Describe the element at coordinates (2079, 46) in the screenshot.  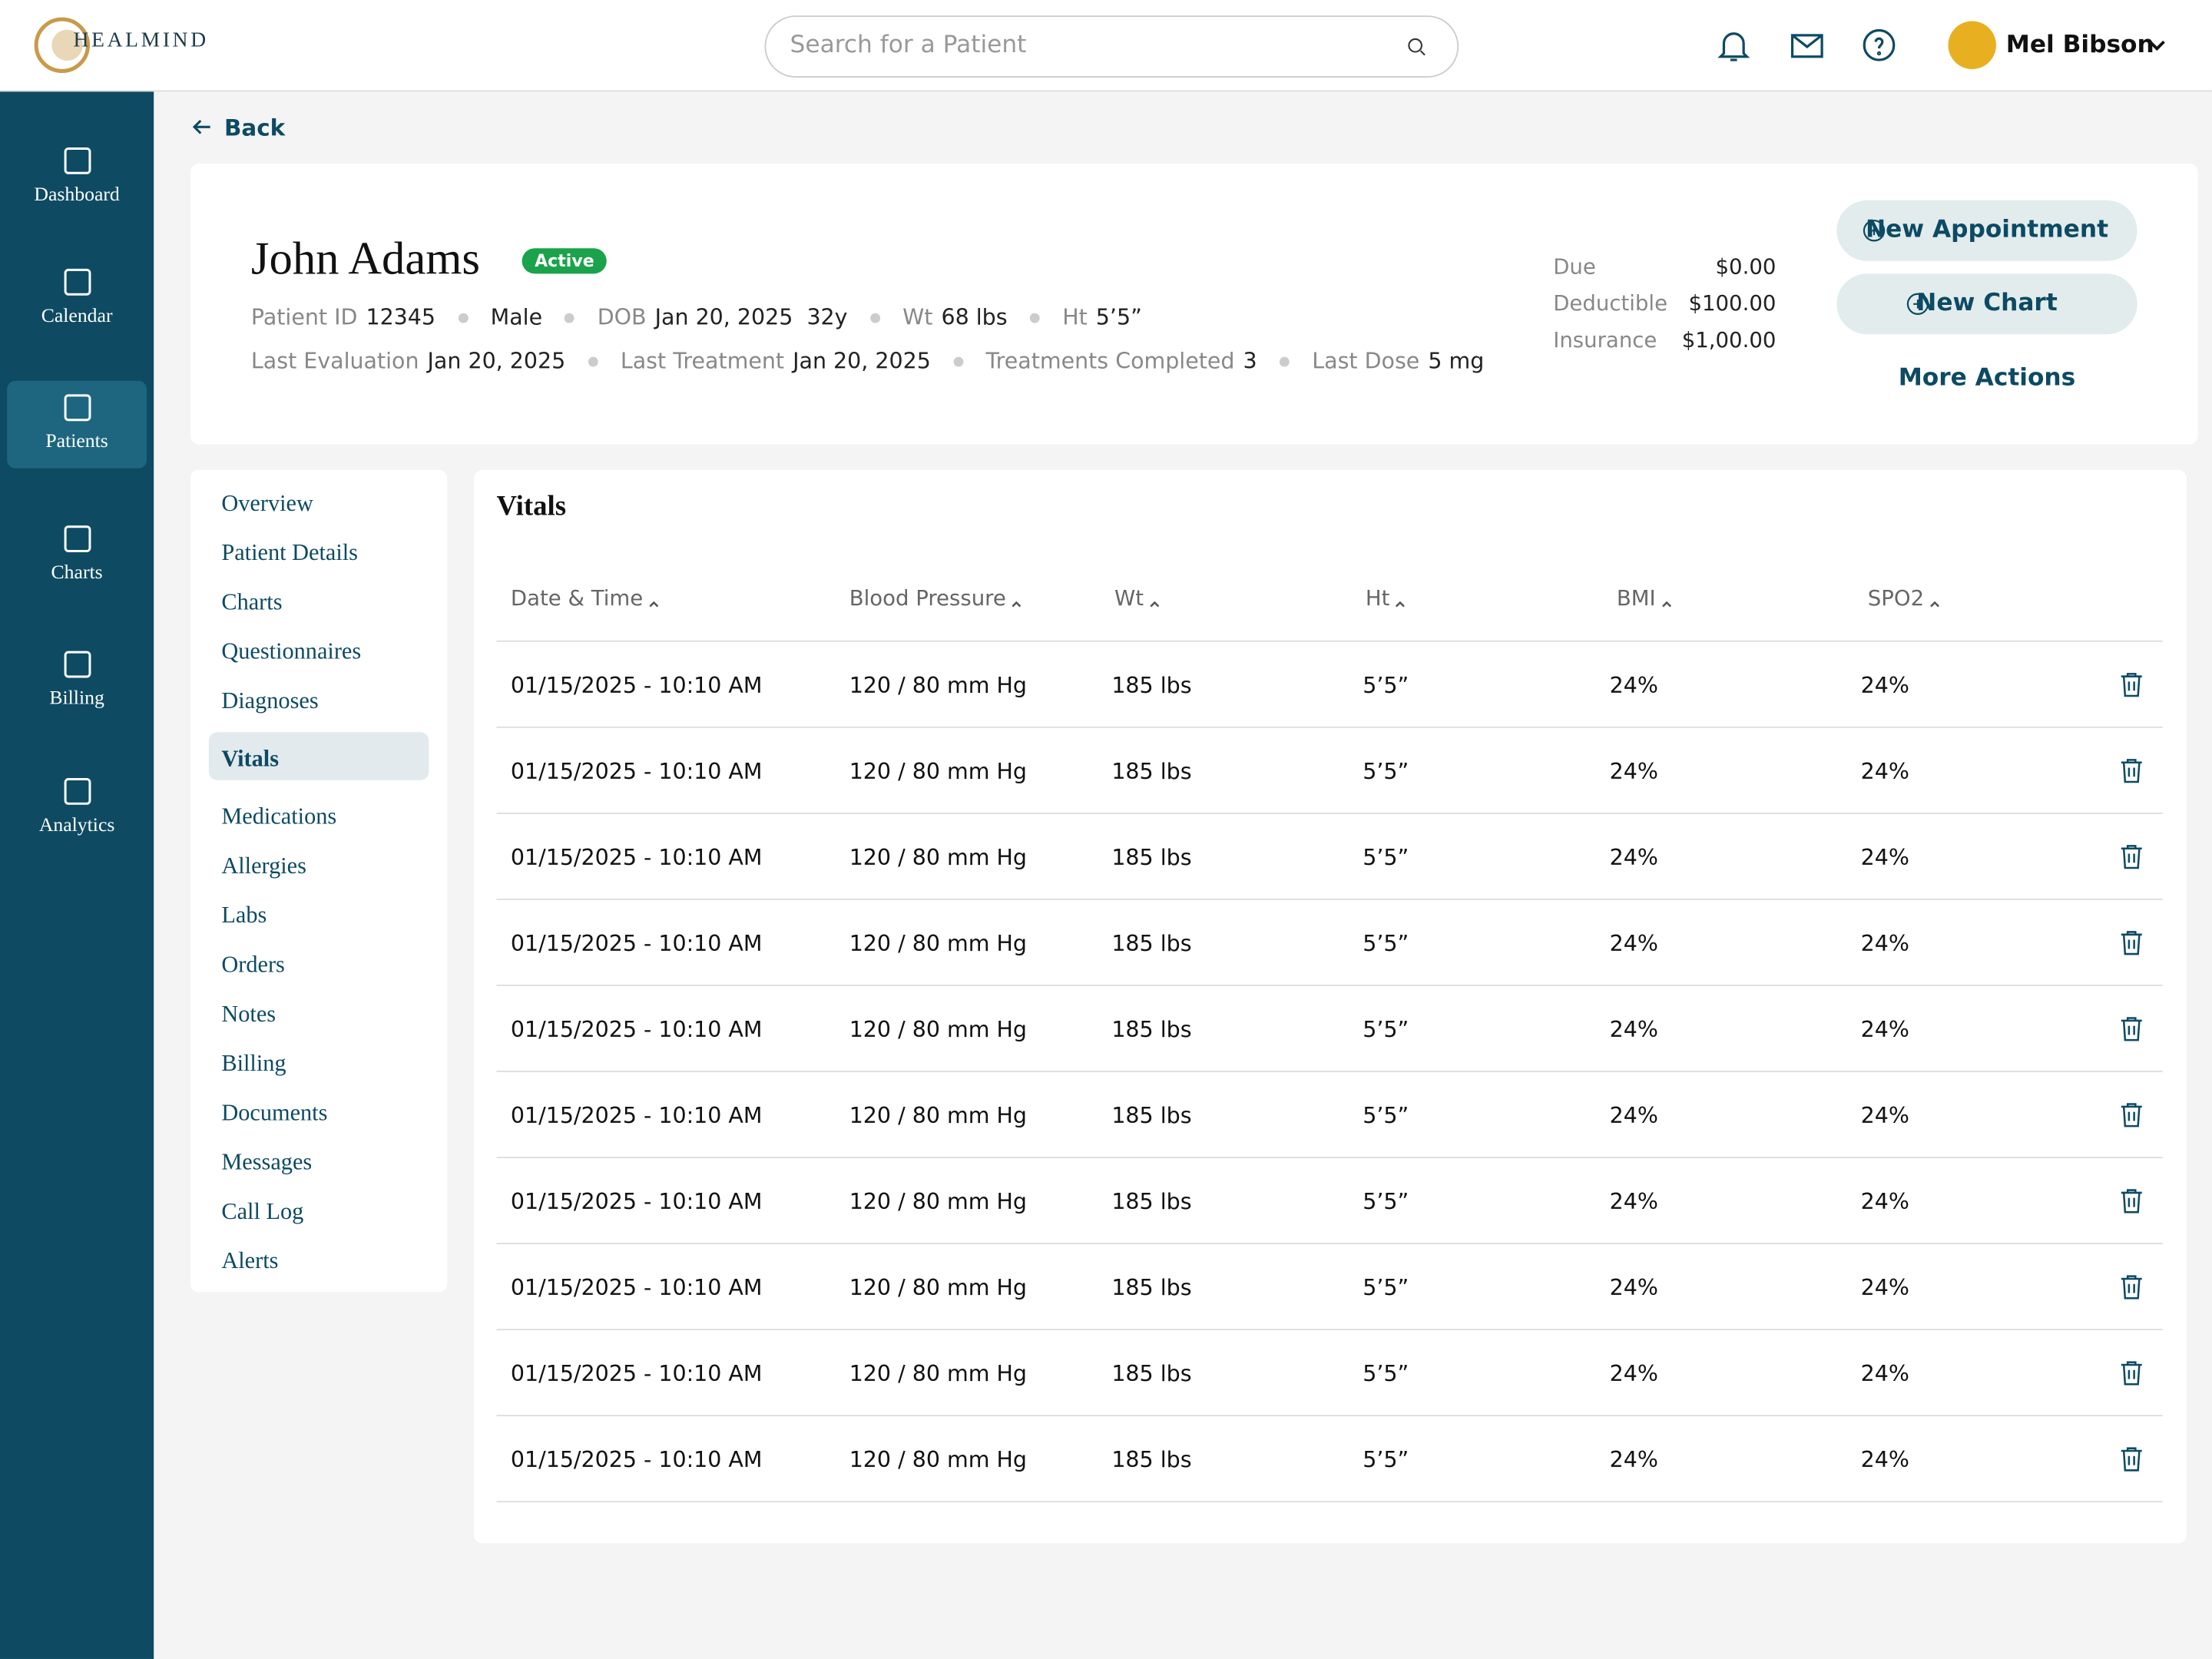
I see `user-name: Mel Bibson` at that location.